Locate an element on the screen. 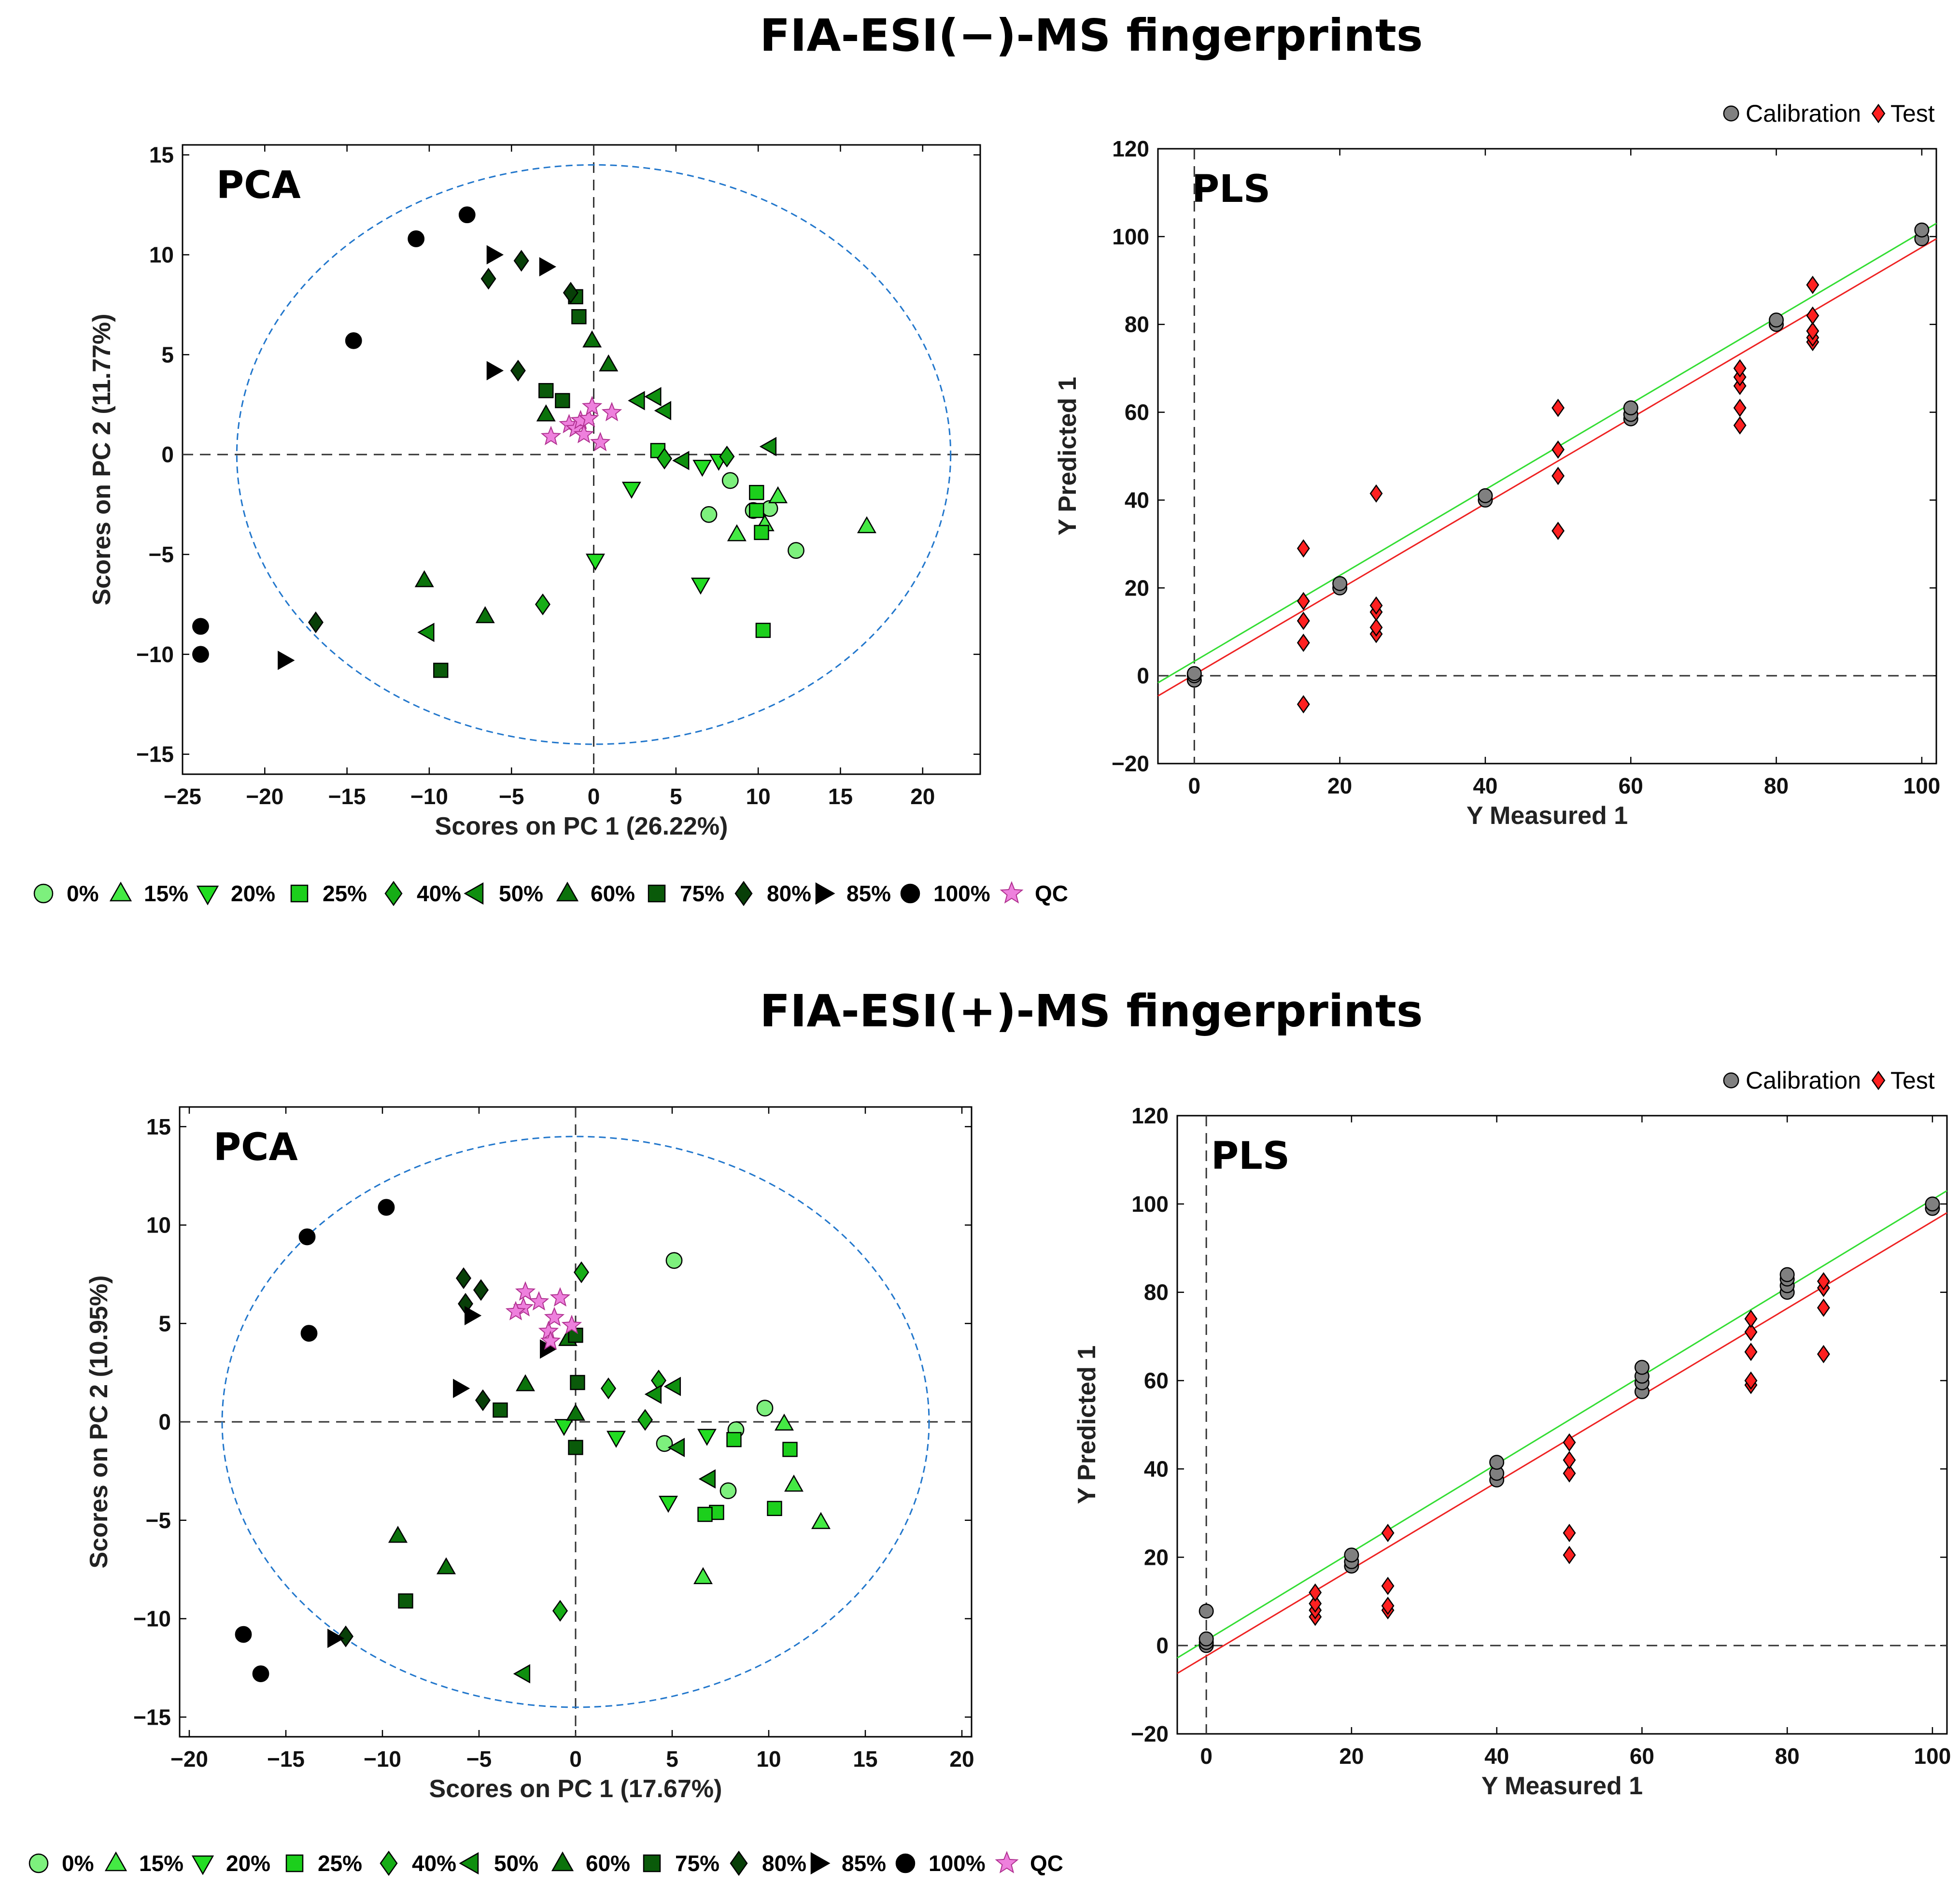 This screenshot has height=1886, width=1960. confidence-ellipse is located at coordinates (576, 1421).